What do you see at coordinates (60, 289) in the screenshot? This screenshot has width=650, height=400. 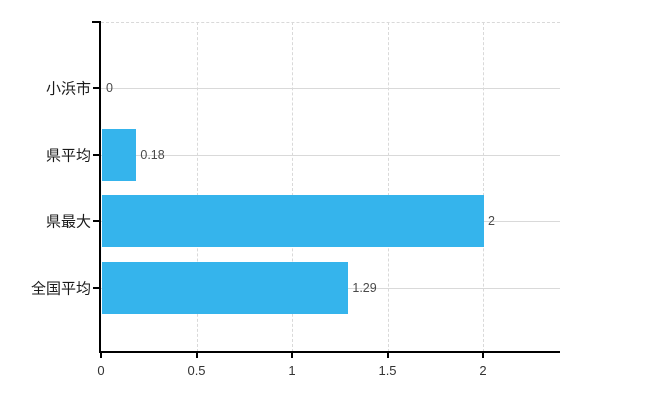 I see `category-label: 全国平均` at bounding box center [60, 289].